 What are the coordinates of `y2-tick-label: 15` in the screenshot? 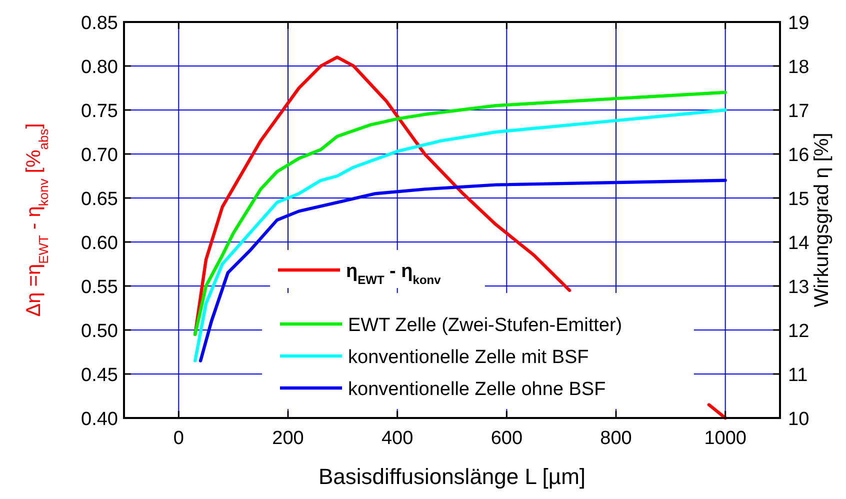 It's located at (799, 199).